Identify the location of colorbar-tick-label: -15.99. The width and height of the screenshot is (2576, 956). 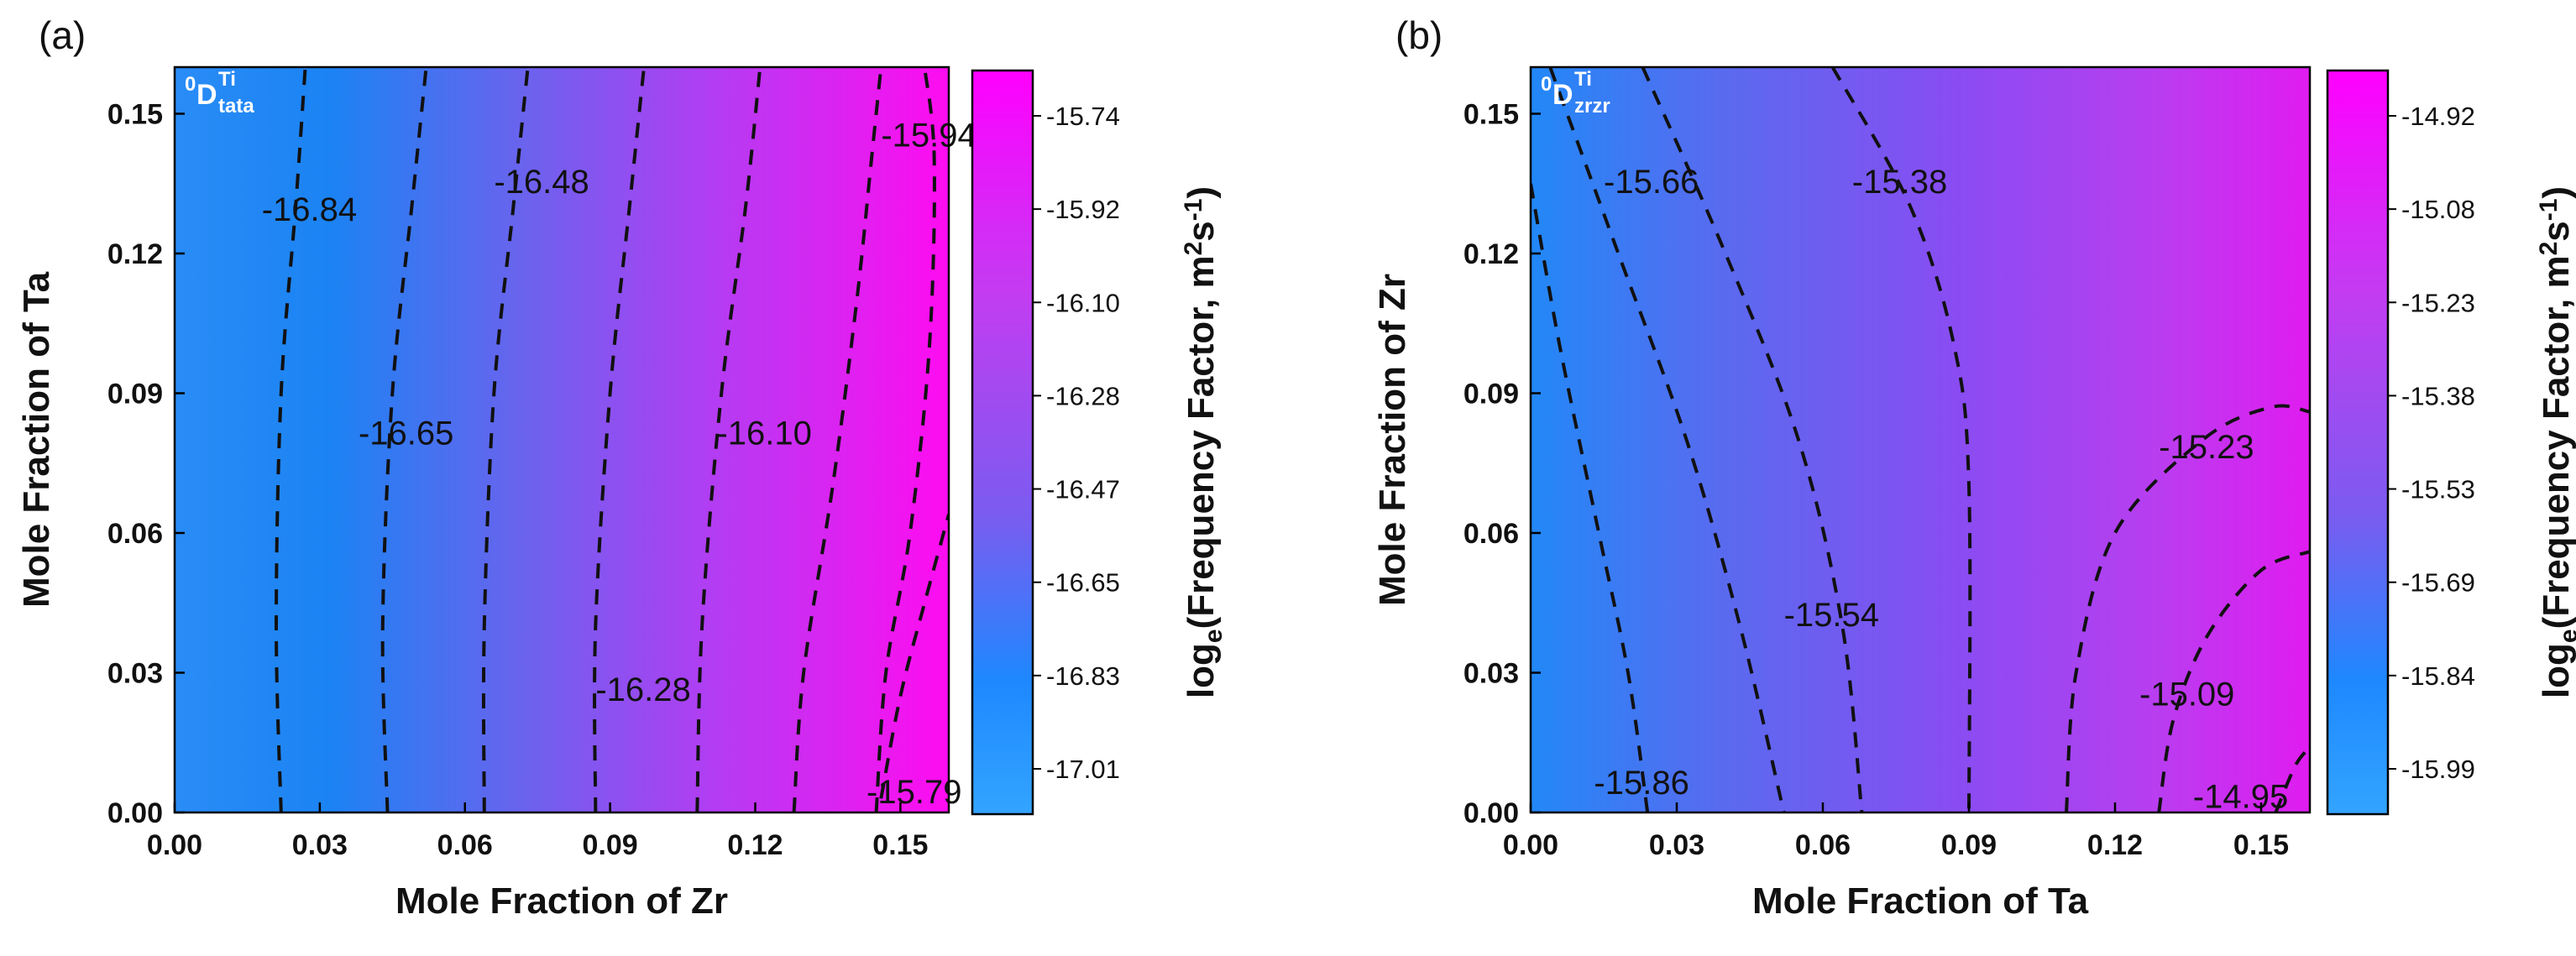
(2438, 769).